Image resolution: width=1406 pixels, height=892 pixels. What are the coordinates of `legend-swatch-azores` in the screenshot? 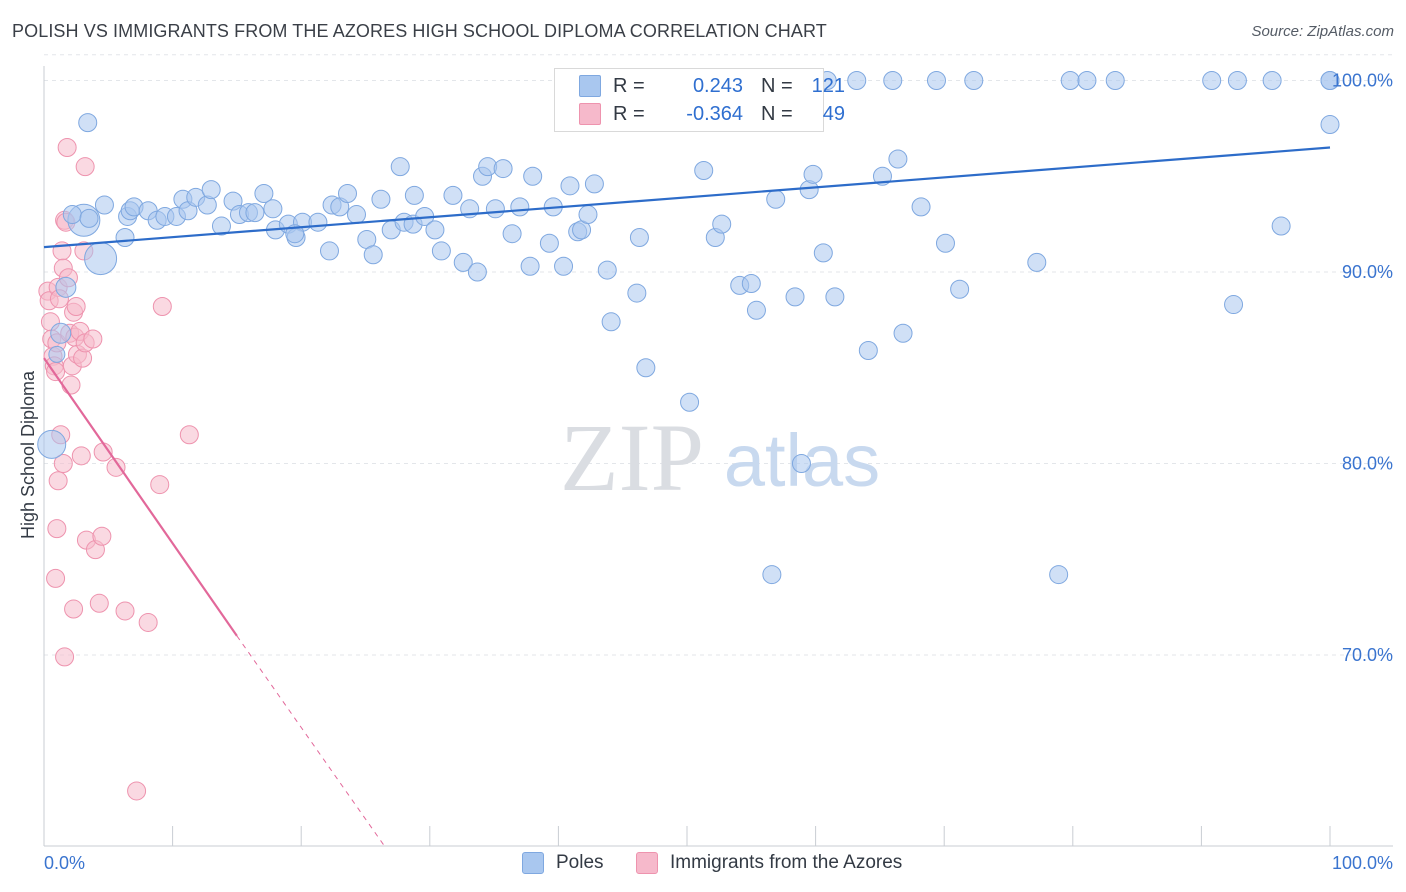 It's located at (647, 863).